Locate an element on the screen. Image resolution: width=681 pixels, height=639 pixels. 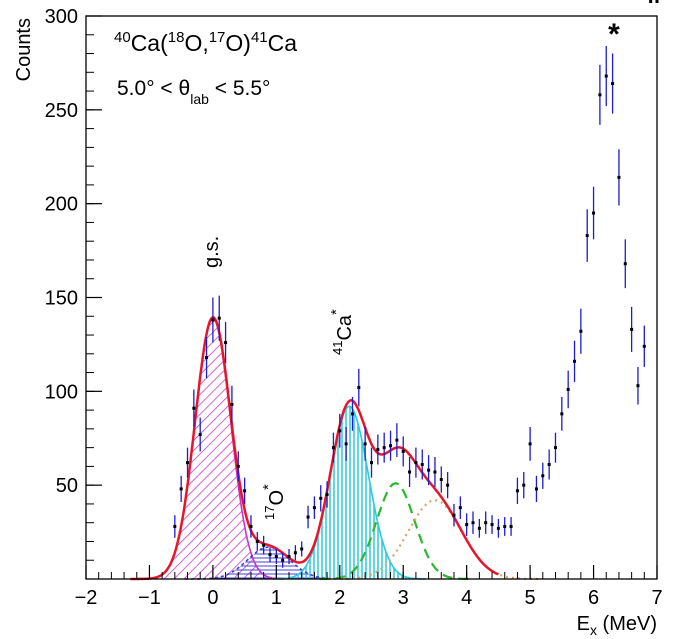
y-axis-label: Counts is located at coordinates (24, 49).